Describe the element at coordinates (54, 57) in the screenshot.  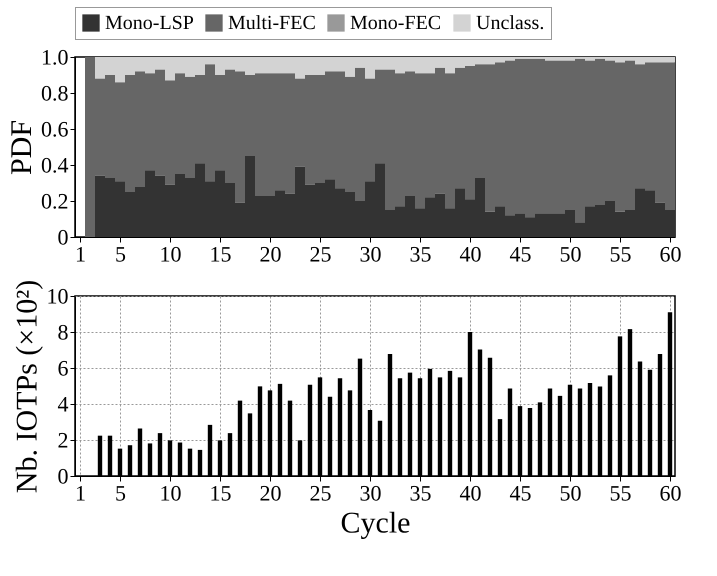
I see `y-tick-label: 1.0` at that location.